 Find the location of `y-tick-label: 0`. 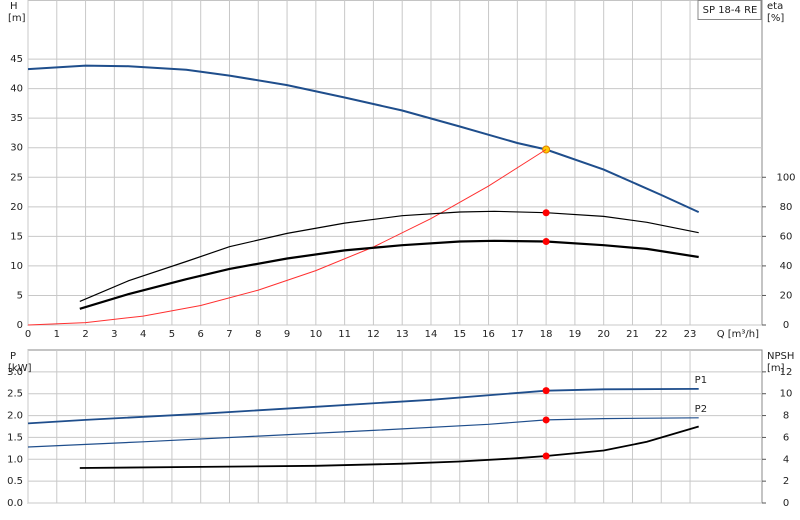

y-tick-label: 0 is located at coordinates (20, 325).